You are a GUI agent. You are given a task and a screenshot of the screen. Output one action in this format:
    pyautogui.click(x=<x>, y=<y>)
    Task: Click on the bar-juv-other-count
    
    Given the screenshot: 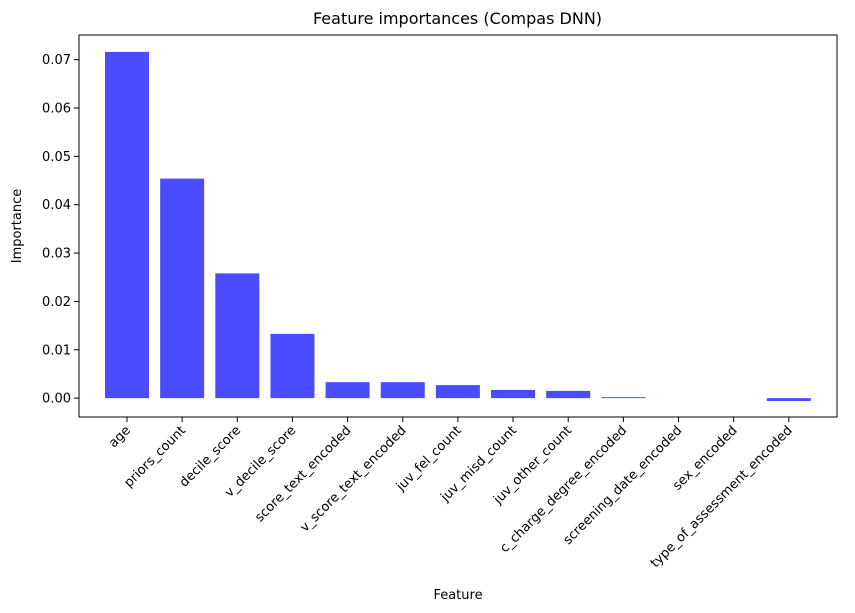 What is the action you would take?
    pyautogui.click(x=568, y=394)
    